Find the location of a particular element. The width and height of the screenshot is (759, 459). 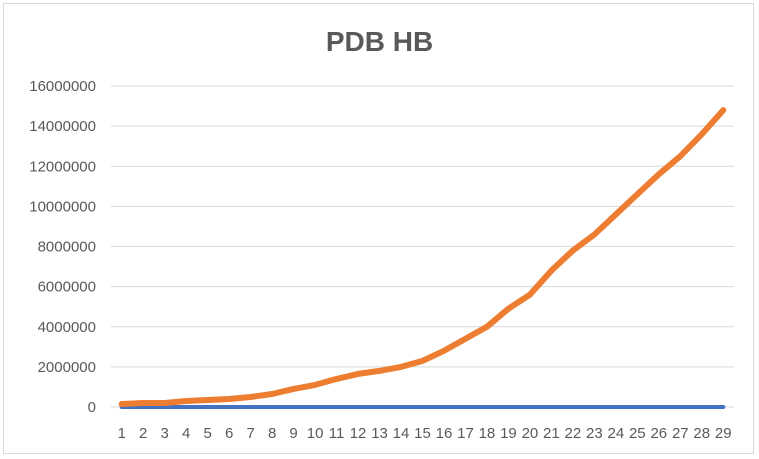

x-tick-label: 27 is located at coordinates (680, 433).